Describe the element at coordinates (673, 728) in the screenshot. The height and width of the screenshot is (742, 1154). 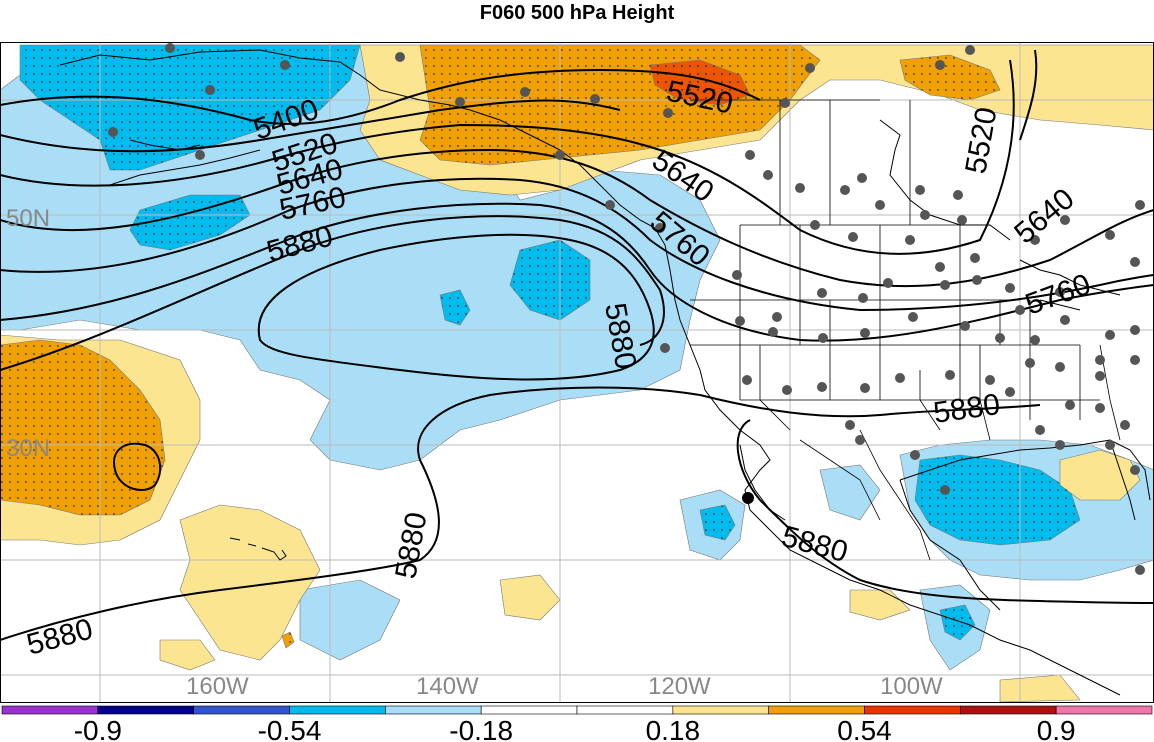
I see `colorbar-tick-label: 0.18` at that location.